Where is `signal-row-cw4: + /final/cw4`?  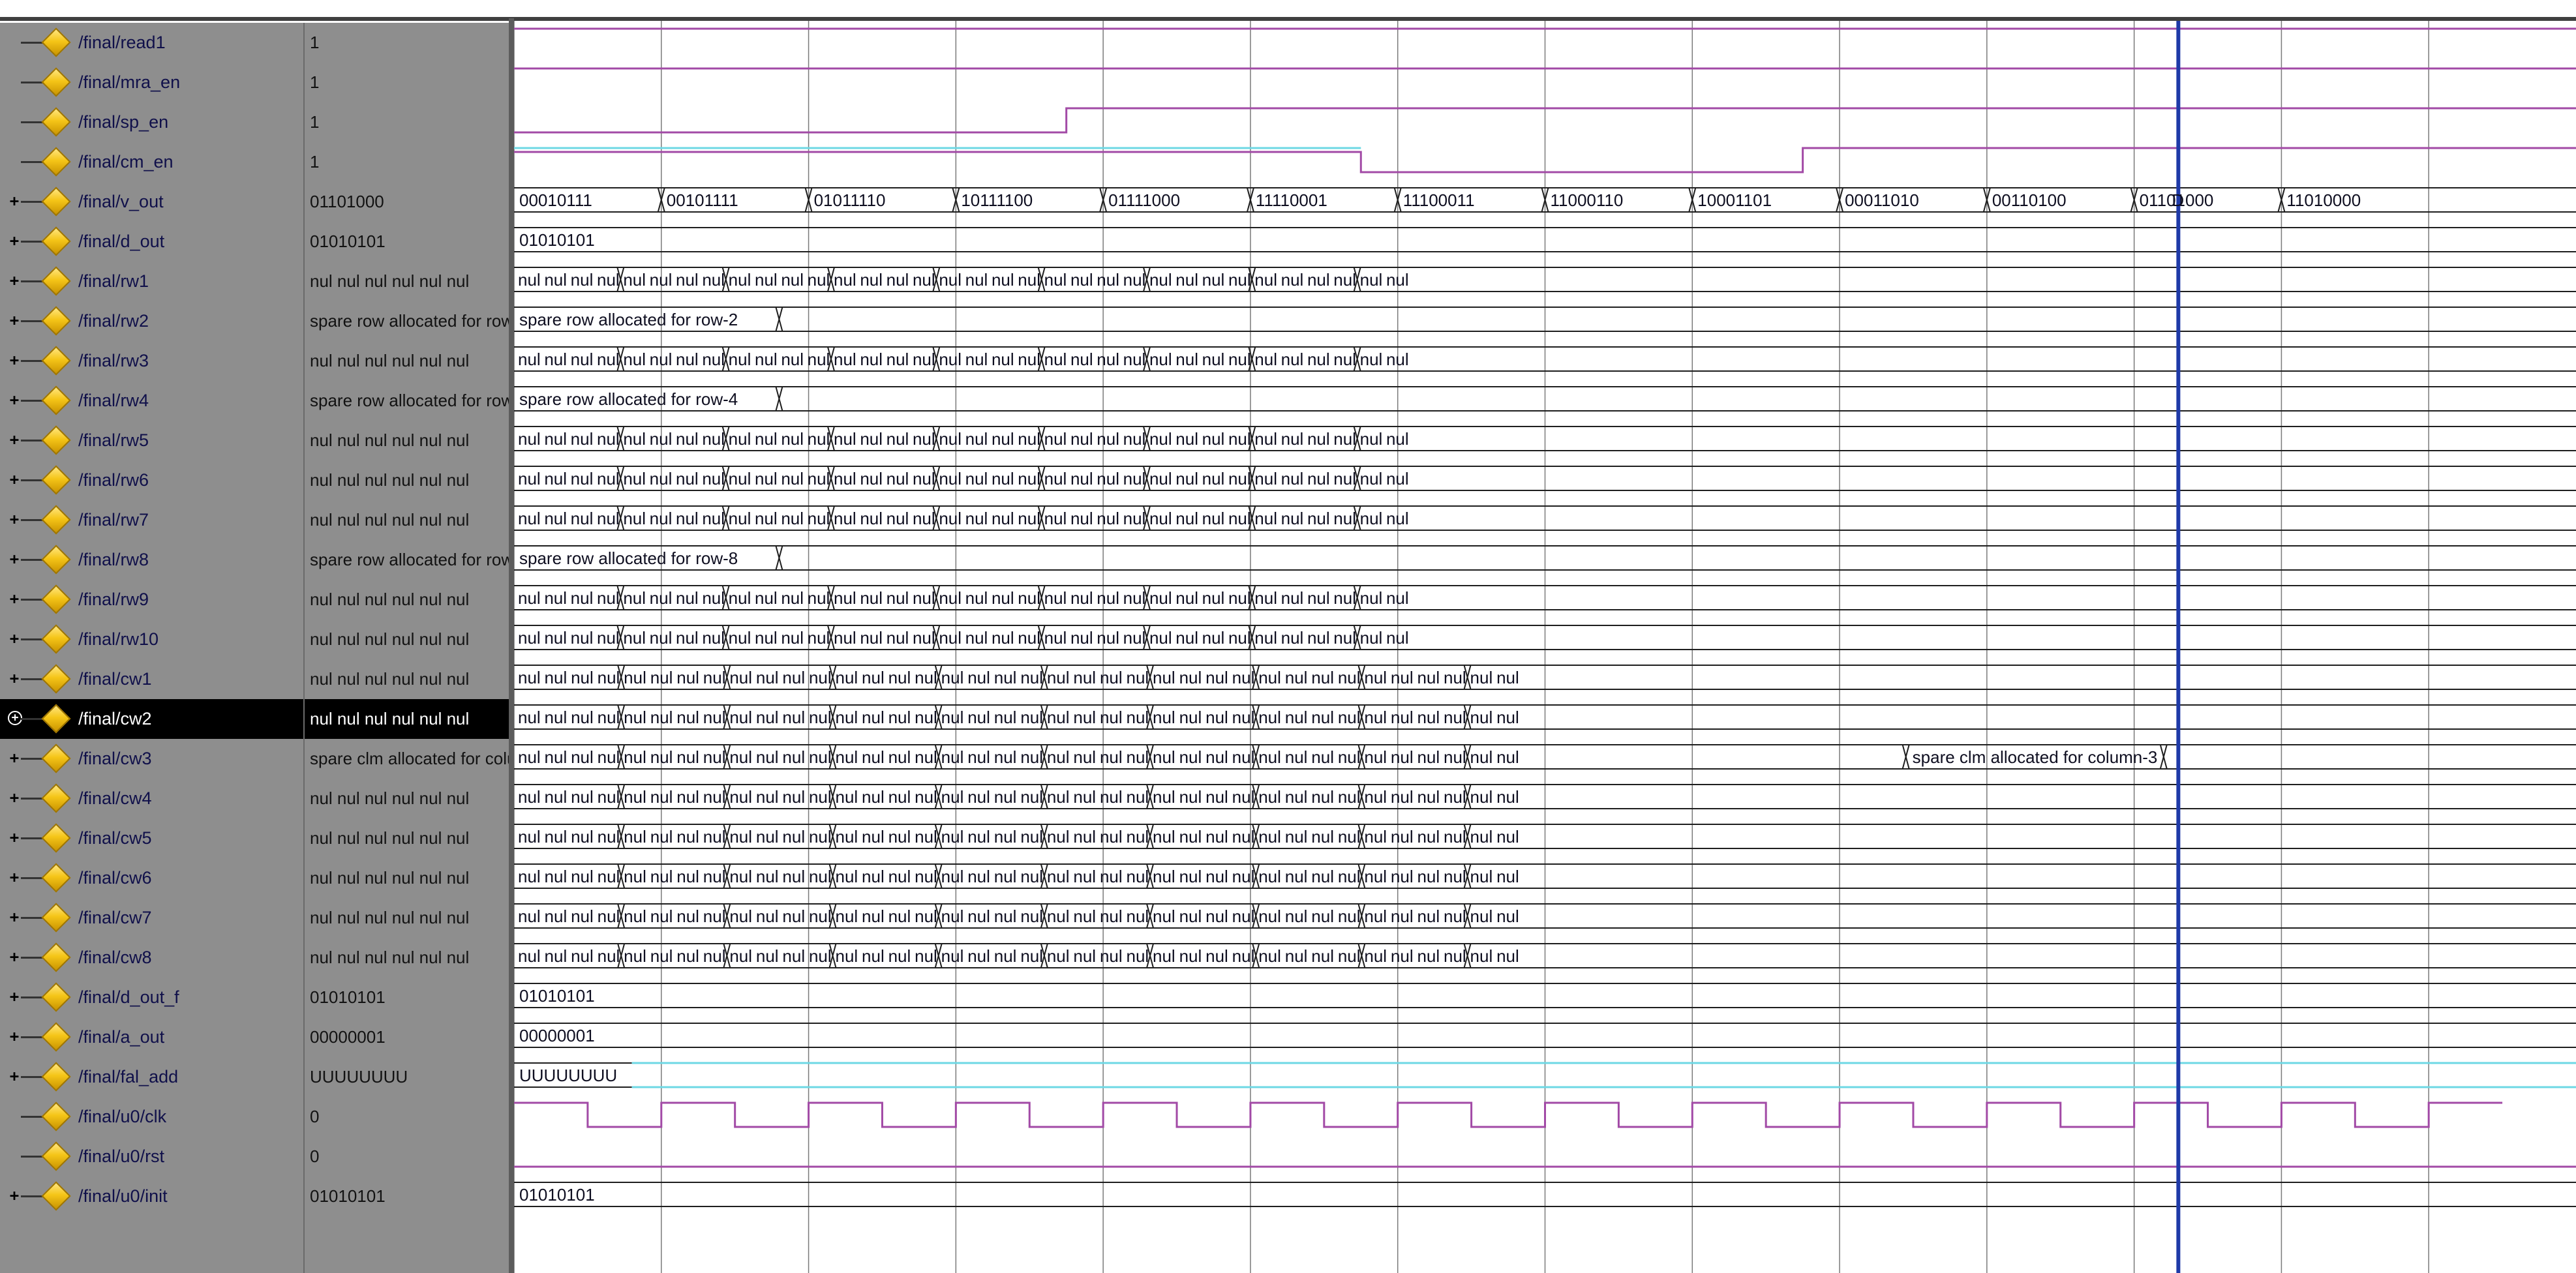
signal-row-cw4: + /final/cw4 is located at coordinates (151, 799).